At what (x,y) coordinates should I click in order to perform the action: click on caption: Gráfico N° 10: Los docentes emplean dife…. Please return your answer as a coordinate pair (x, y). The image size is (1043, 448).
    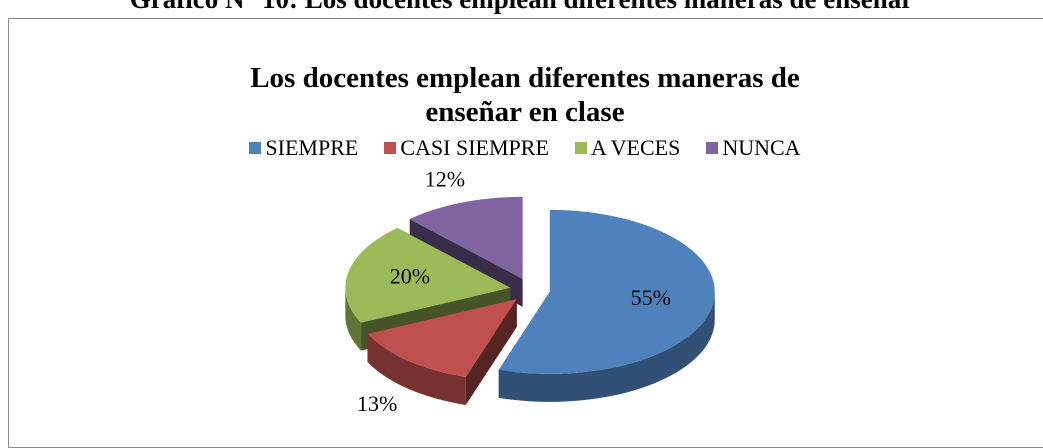
    Looking at the image, I should click on (521, 7).